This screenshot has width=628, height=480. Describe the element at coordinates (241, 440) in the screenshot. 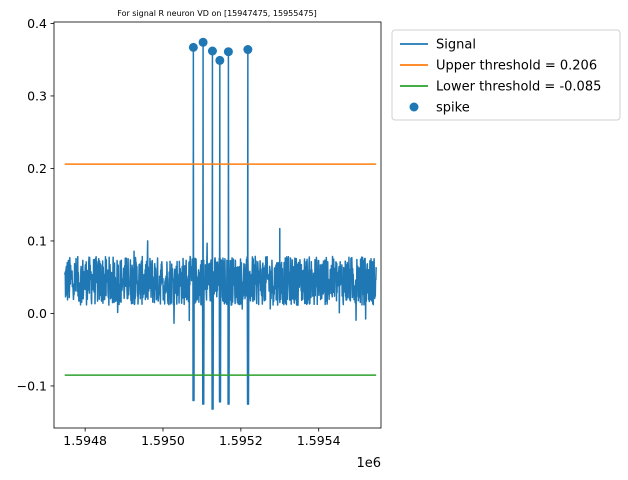

I see `x-tick-label: 1.5952` at that location.